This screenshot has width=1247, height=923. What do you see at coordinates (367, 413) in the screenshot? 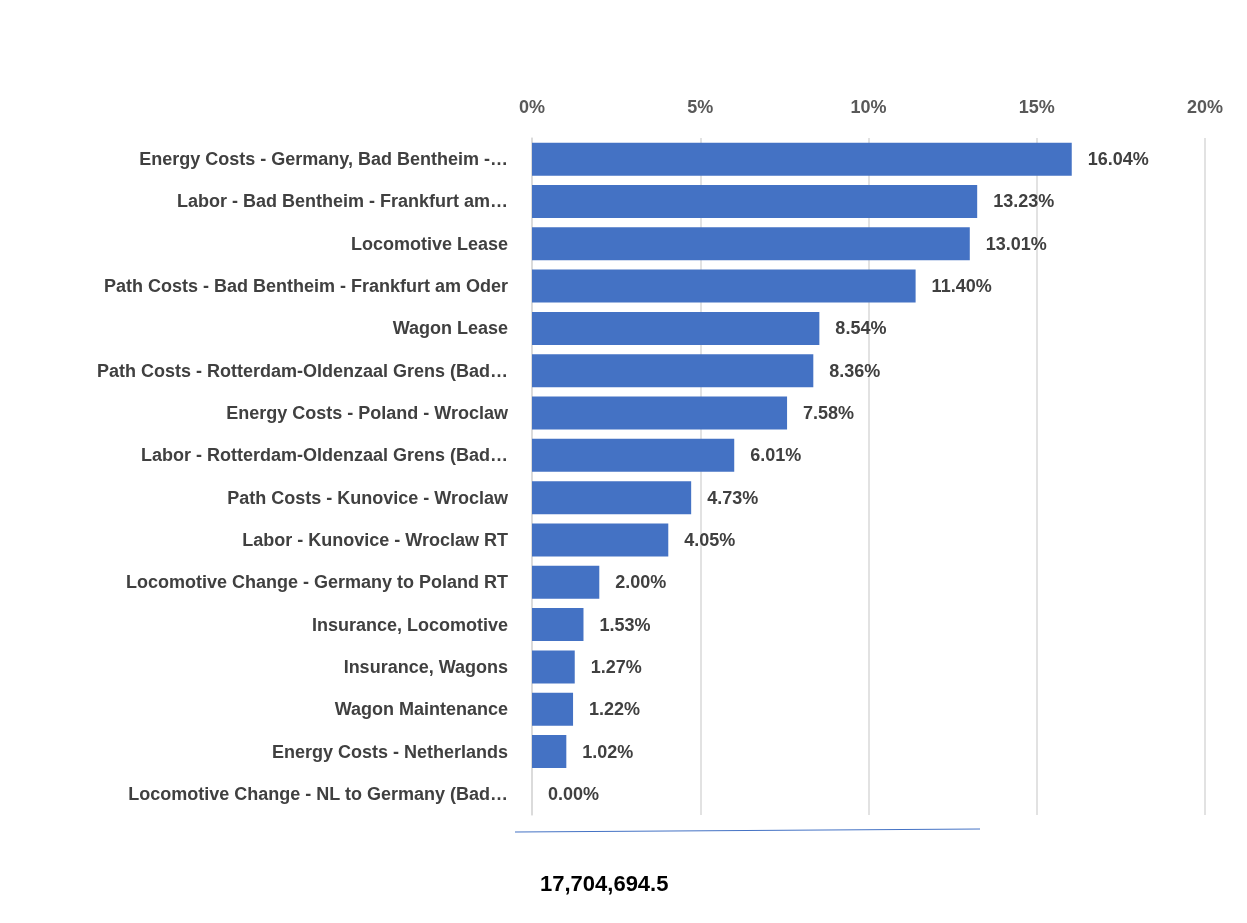
I see `y-tick-label: Energy Costs - Poland - Wroclaw` at bounding box center [367, 413].